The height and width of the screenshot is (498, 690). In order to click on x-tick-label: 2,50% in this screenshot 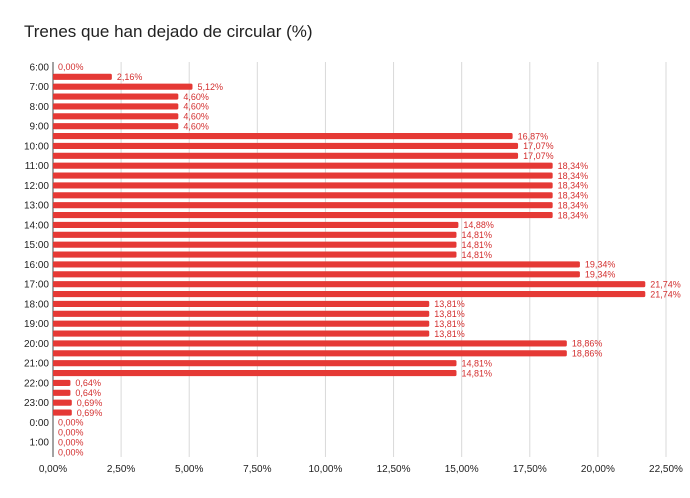, I will do `click(121, 469)`.